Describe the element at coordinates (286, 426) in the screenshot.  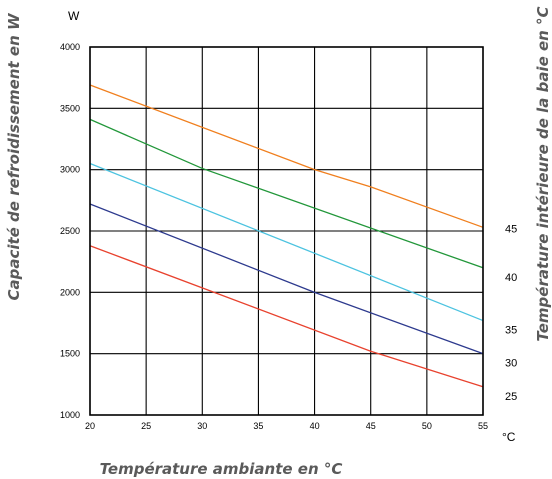
I see `x-tick-labels: 20 25 30 35 40 45 50 55` at that location.